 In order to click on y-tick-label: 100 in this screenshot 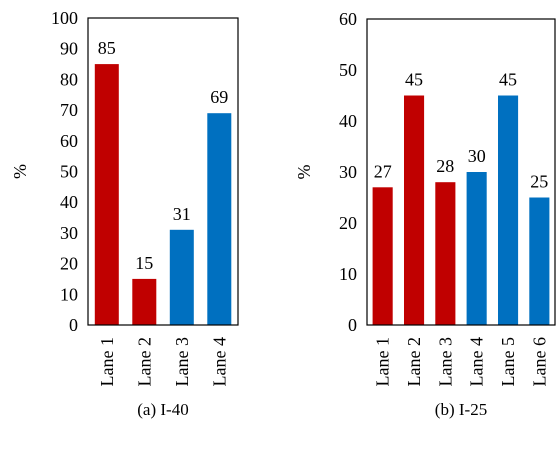, I will do `click(64, 18)`.